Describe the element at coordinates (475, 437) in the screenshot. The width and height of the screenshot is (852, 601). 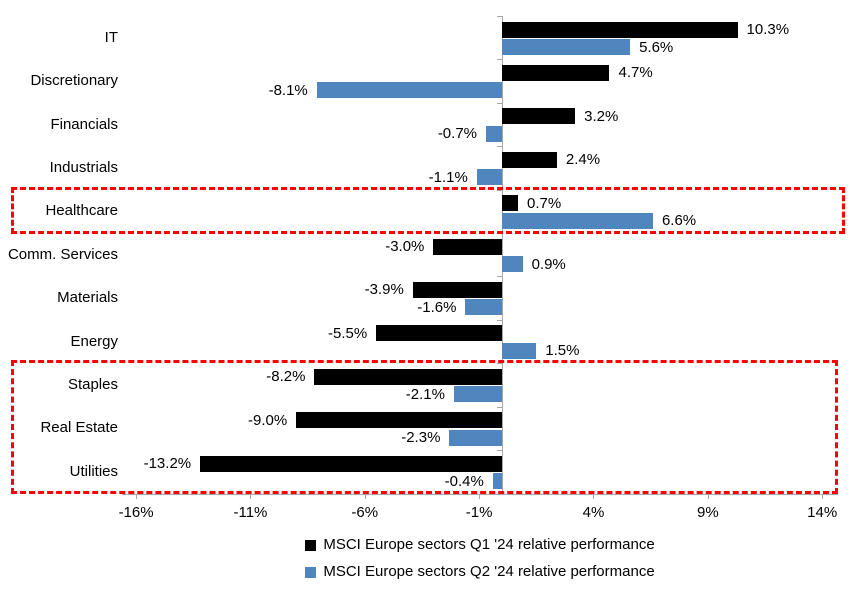
I see `bar-q2-real-estate` at that location.